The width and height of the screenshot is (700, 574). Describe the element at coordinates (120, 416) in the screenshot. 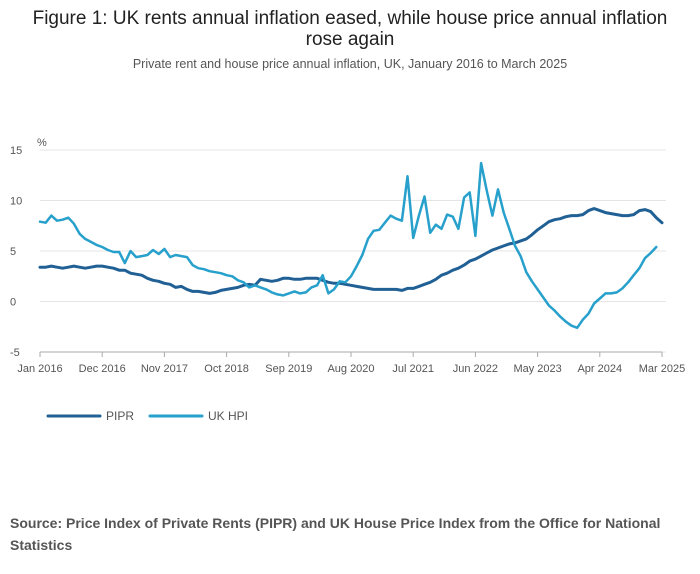

I see `legend-label-pipr: PIPR` at that location.